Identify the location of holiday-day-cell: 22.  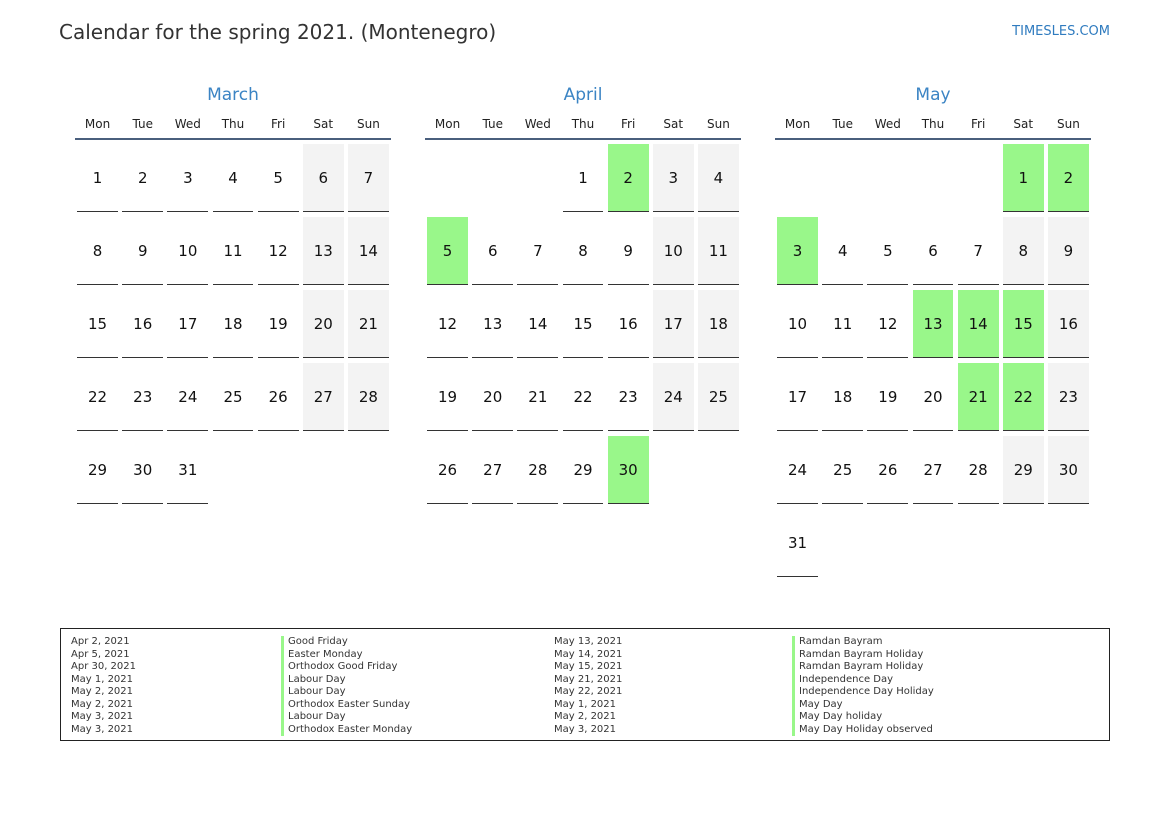
(1023, 397).